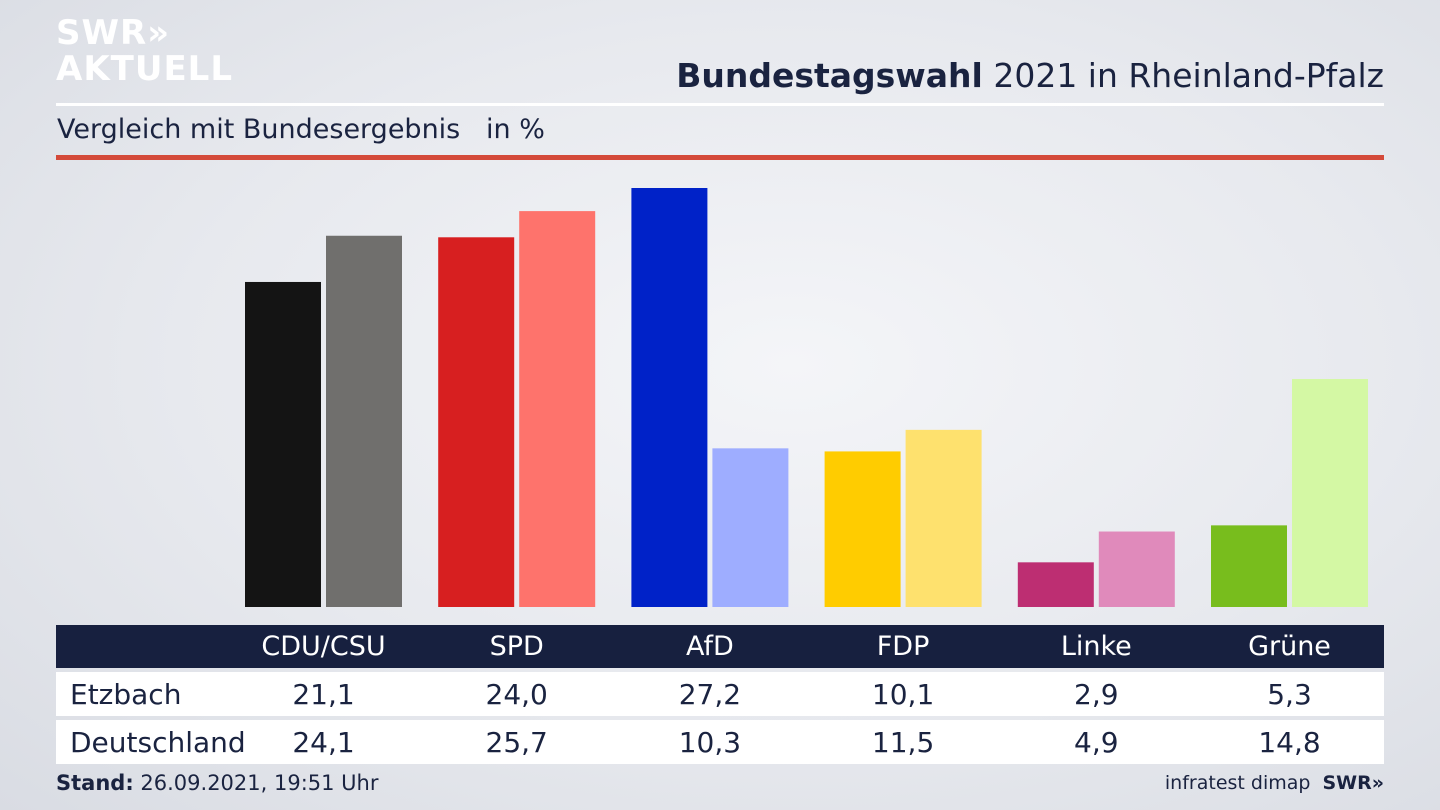 This screenshot has width=1440, height=810. I want to click on bar-gr-ne-deutschland, so click(1330, 493).